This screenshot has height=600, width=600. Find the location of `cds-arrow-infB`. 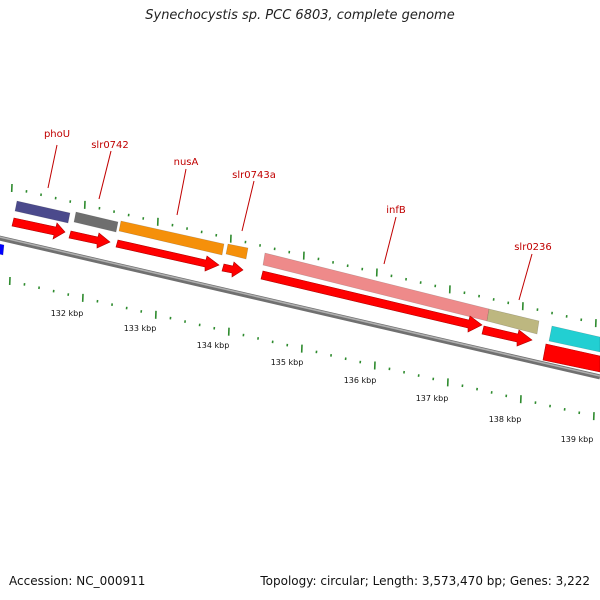

cds-arrow-infB is located at coordinates (371, 301).